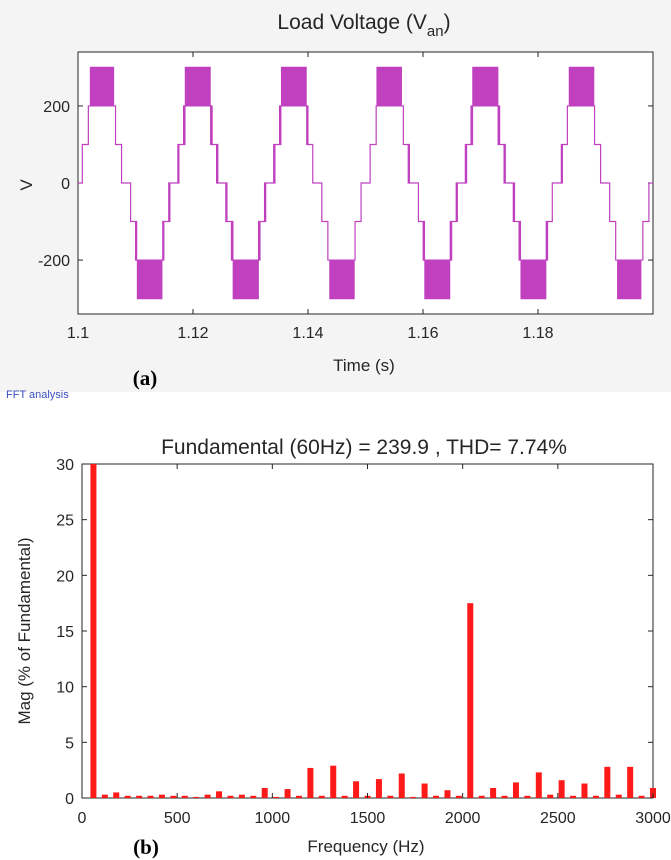 The width and height of the screenshot is (671, 860). Describe the element at coordinates (364, 365) in the screenshot. I see `chart-a-xlabel: Time (s)` at that location.